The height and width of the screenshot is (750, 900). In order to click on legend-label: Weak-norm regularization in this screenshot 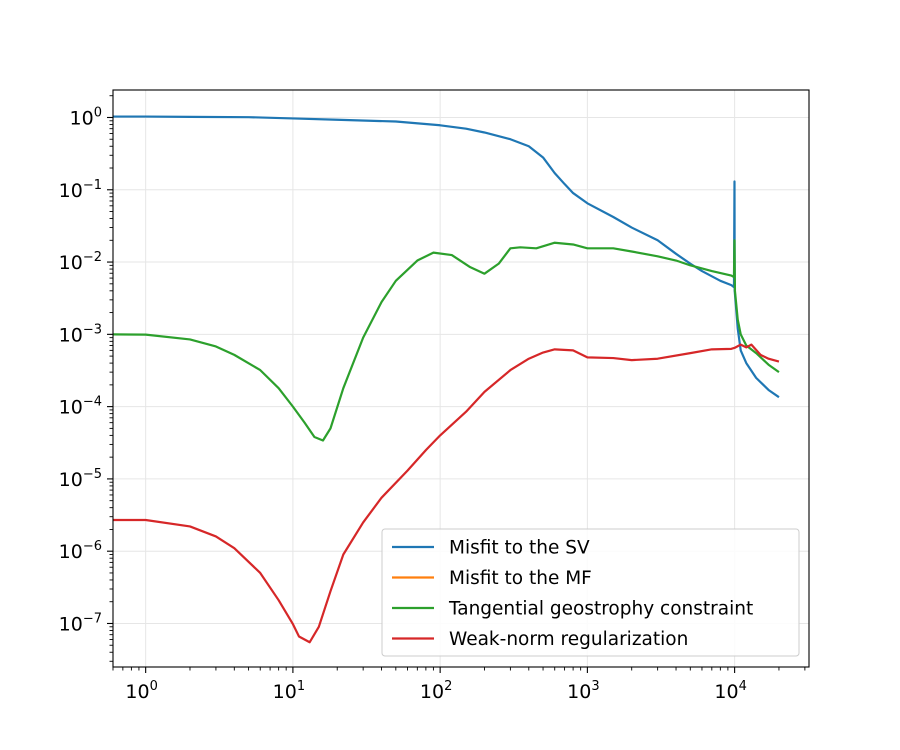, I will do `click(568, 639)`.